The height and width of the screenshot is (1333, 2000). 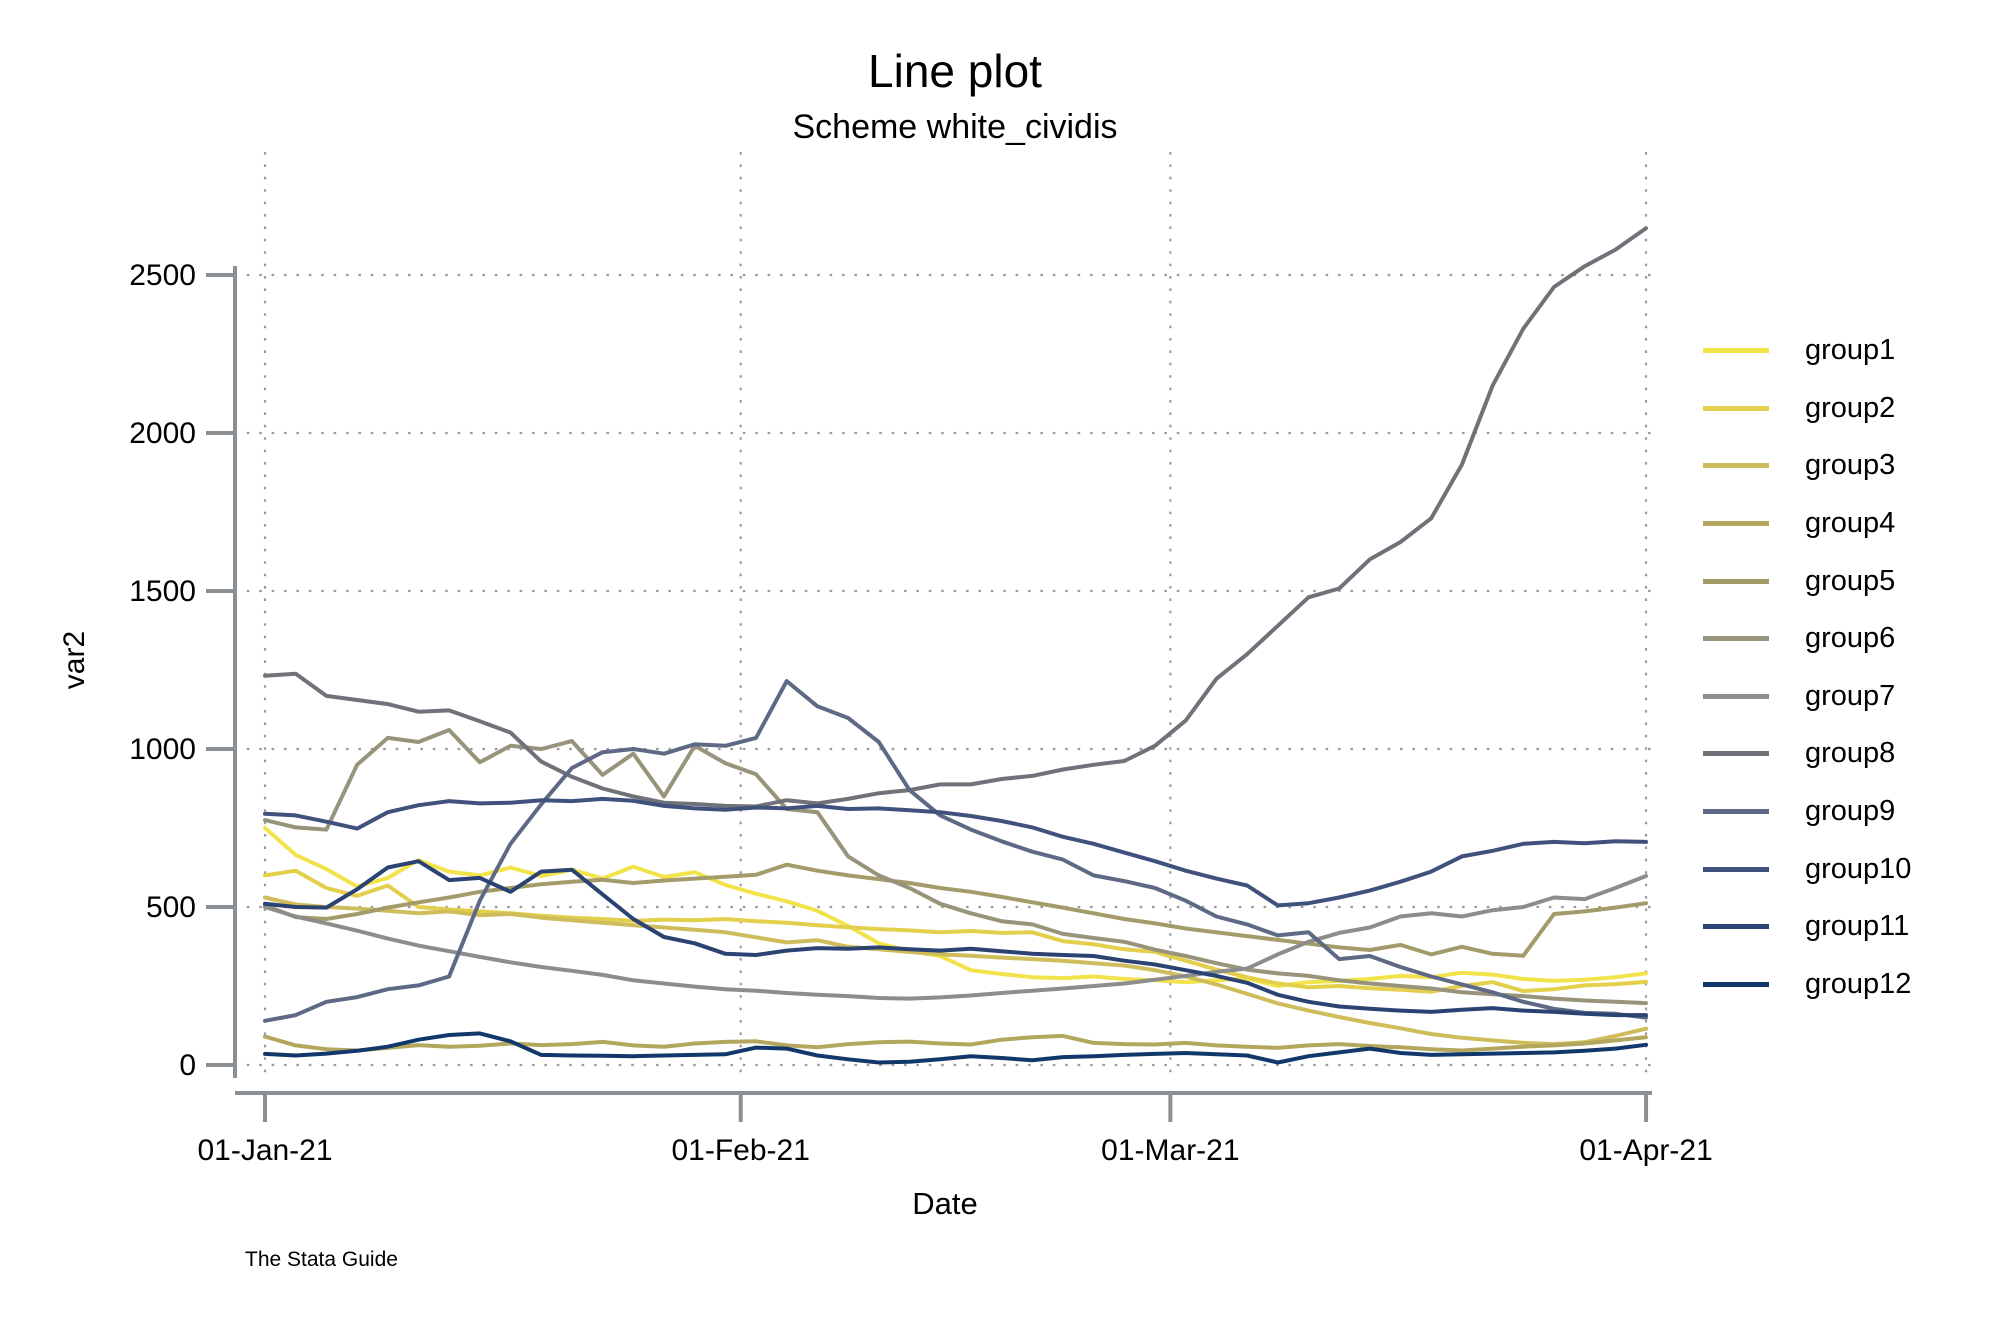 I want to click on credit-text: The Stata Guide, so click(x=321, y=1259).